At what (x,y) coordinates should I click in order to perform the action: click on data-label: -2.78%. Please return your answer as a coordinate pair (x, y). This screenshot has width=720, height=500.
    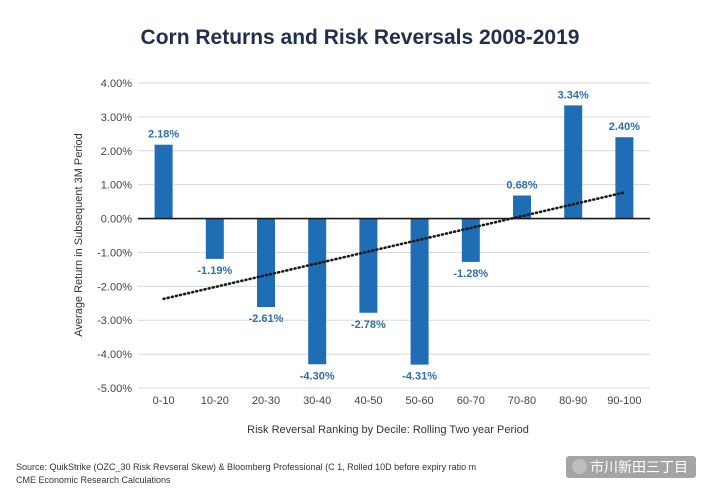
    Looking at the image, I should click on (368, 325).